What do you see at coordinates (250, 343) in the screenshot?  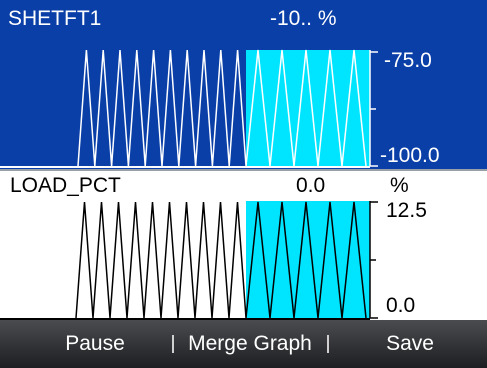 I see `merge-graph-button: Merge Graph` at bounding box center [250, 343].